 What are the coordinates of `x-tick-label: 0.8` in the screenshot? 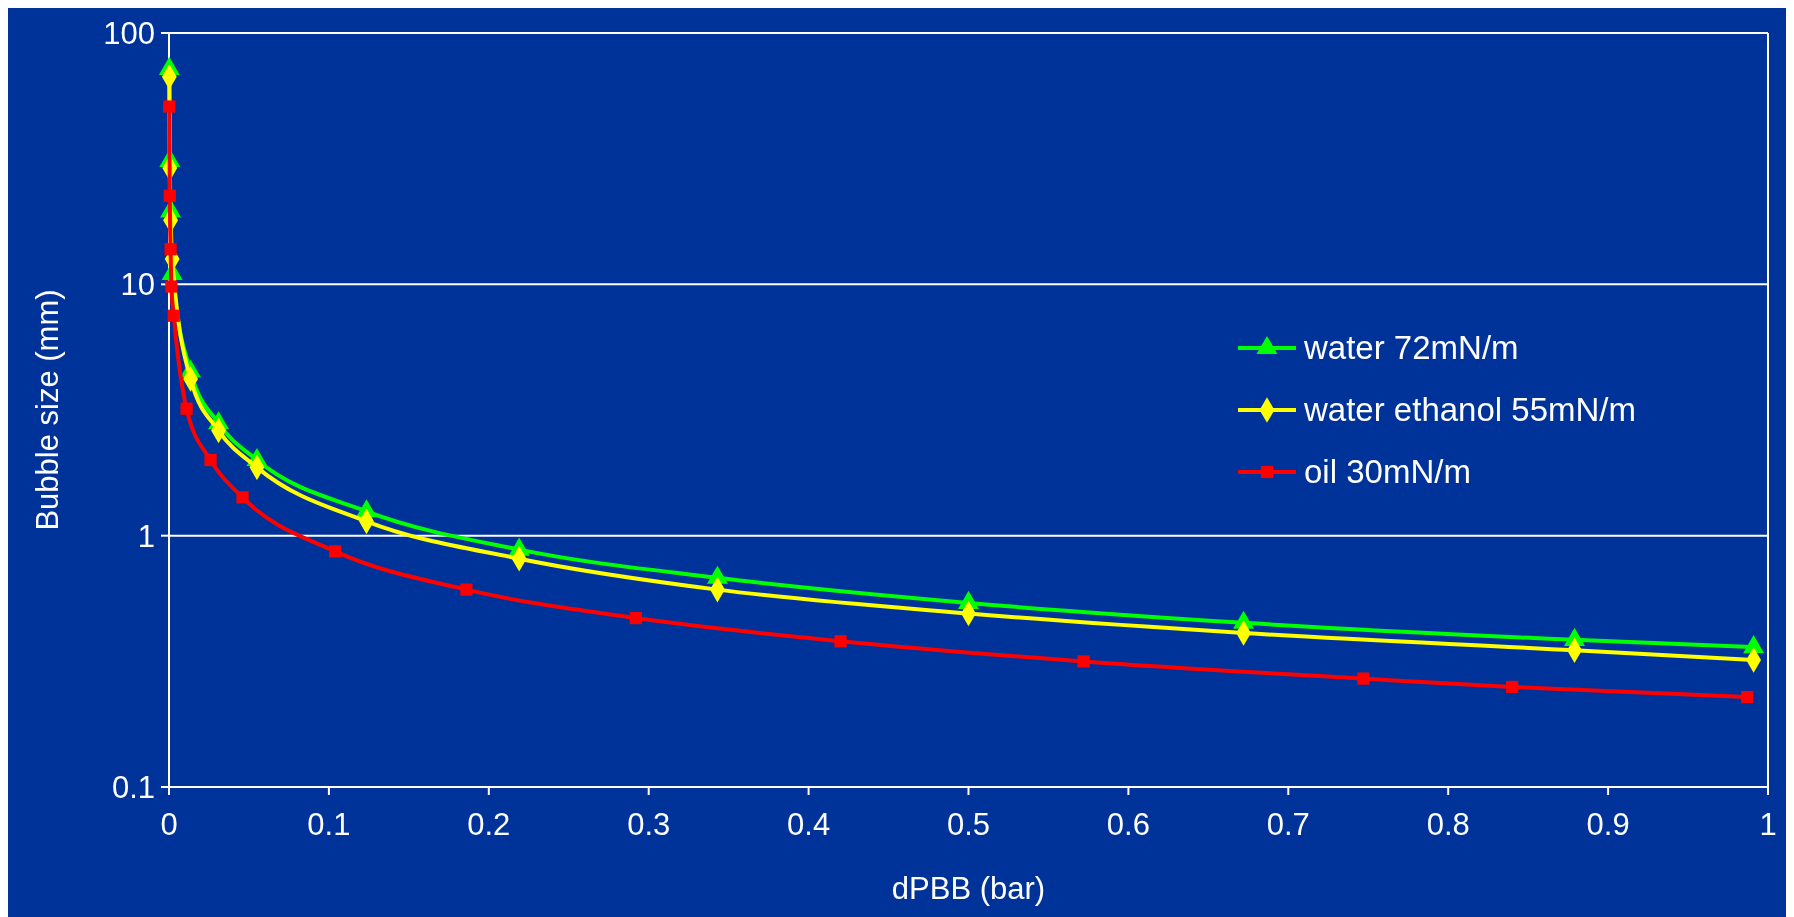 It's located at (1448, 824).